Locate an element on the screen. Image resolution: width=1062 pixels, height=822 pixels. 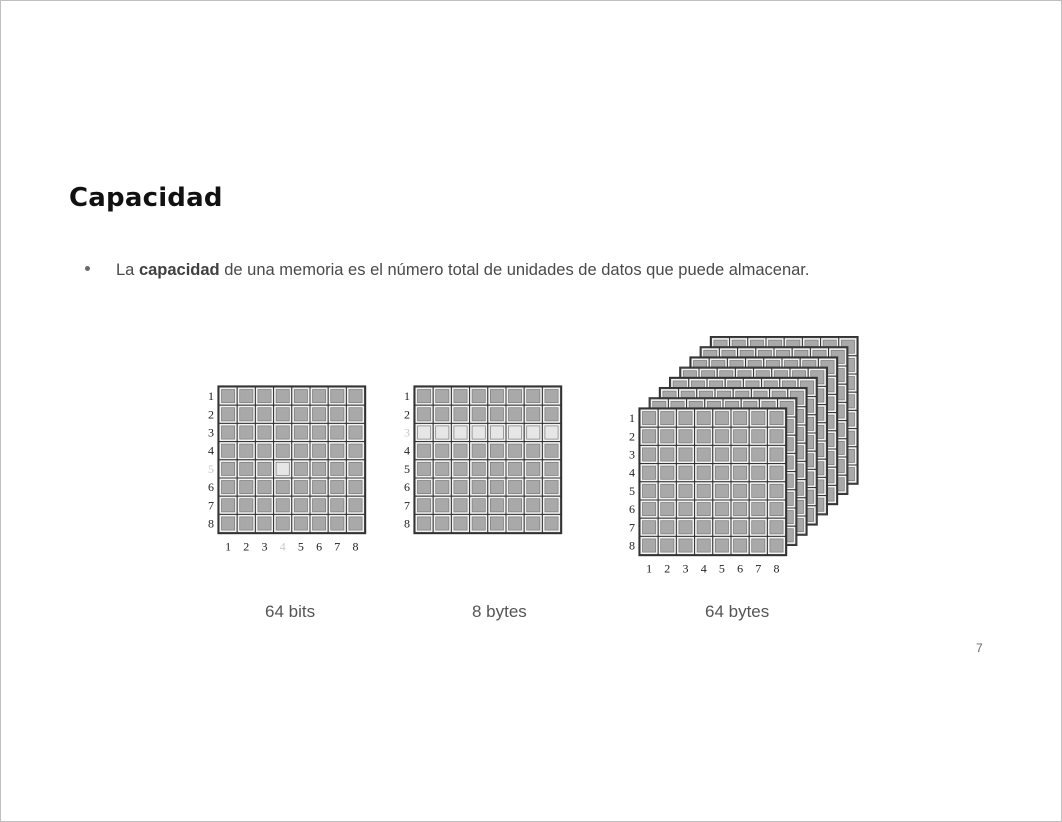
fig1-col-label: 8 is located at coordinates (356, 547).